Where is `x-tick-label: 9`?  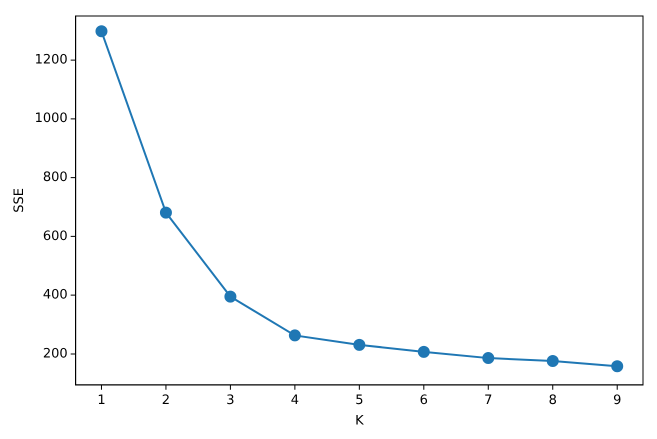 x-tick-label: 9 is located at coordinates (617, 400).